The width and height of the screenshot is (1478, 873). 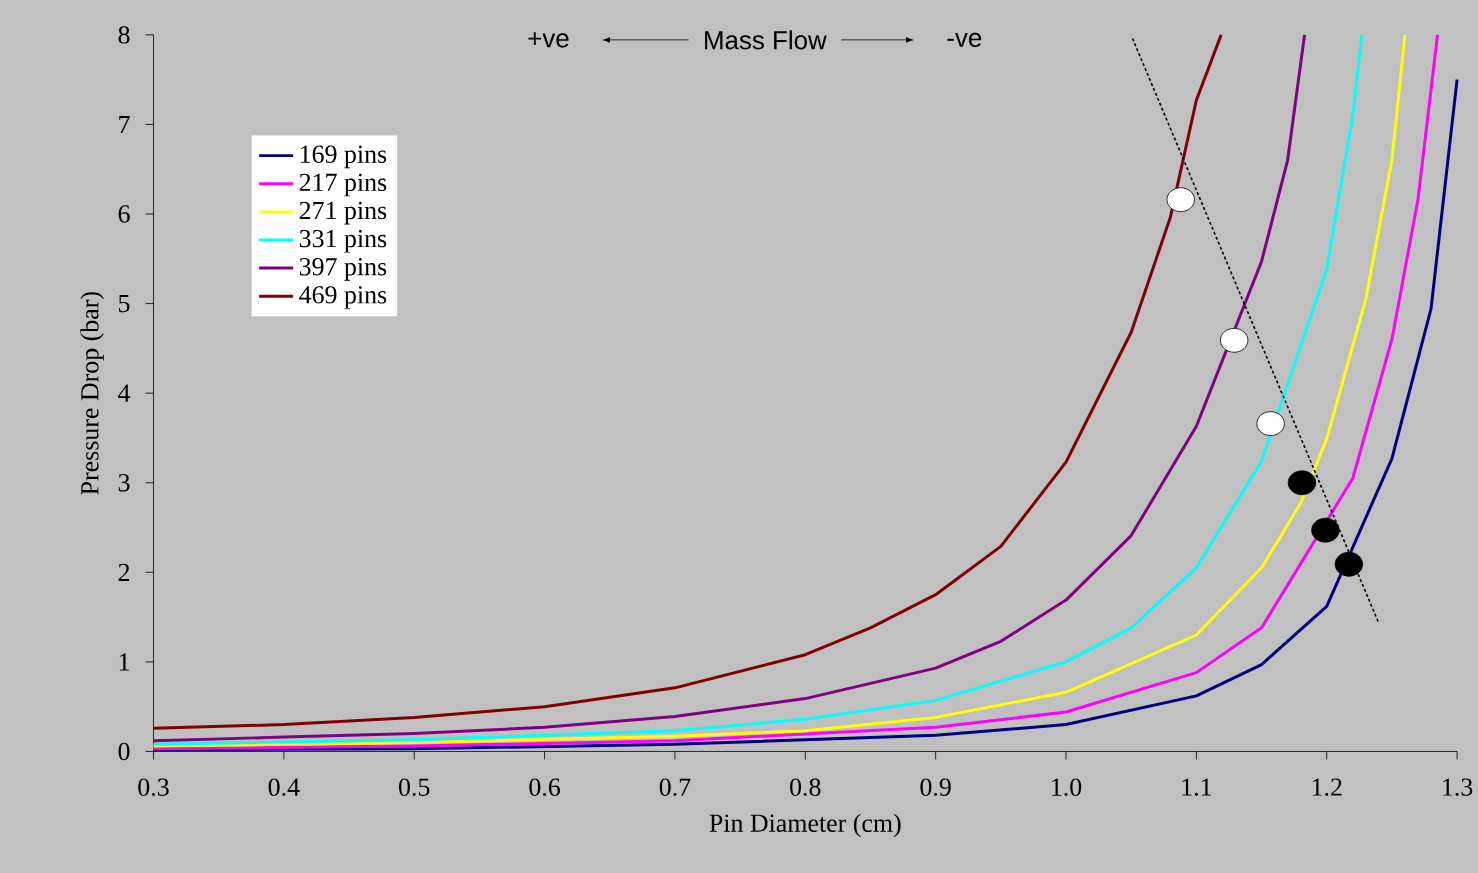 I want to click on annotation: Mass Flow, so click(x=766, y=40).